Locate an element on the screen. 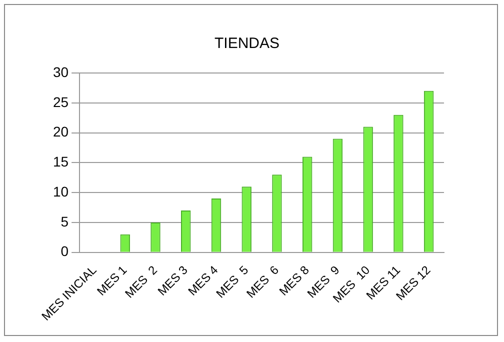 This screenshot has height=342, width=504. y-tick-label: 20 is located at coordinates (60, 132).